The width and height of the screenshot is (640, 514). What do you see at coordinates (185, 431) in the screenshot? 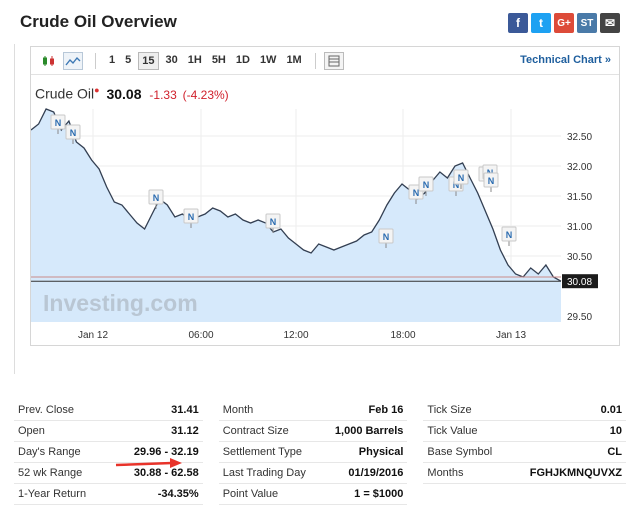
I see `stat-value: 31.12` at bounding box center [185, 431].